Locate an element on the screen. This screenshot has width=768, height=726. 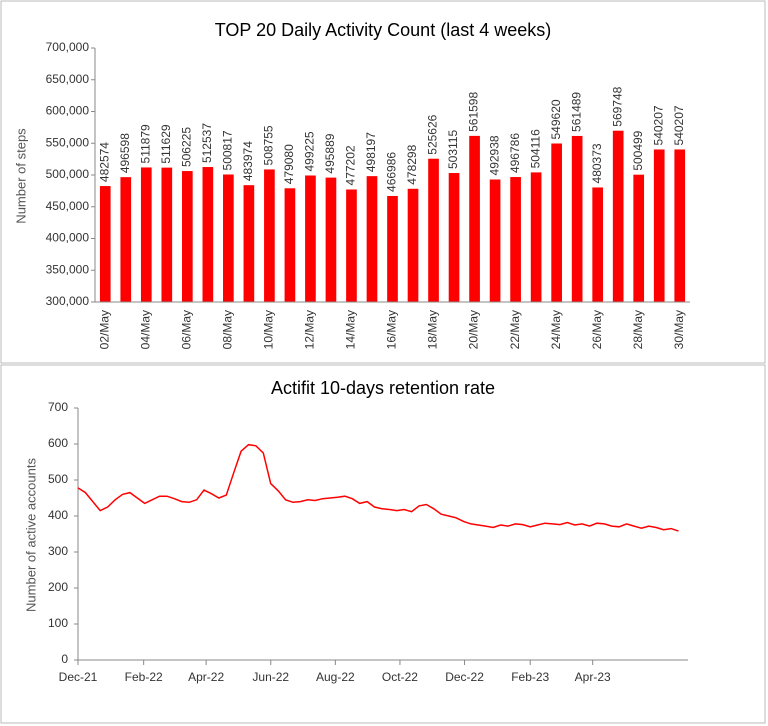
y-tick-label: 650,000 is located at coordinates (68, 79).